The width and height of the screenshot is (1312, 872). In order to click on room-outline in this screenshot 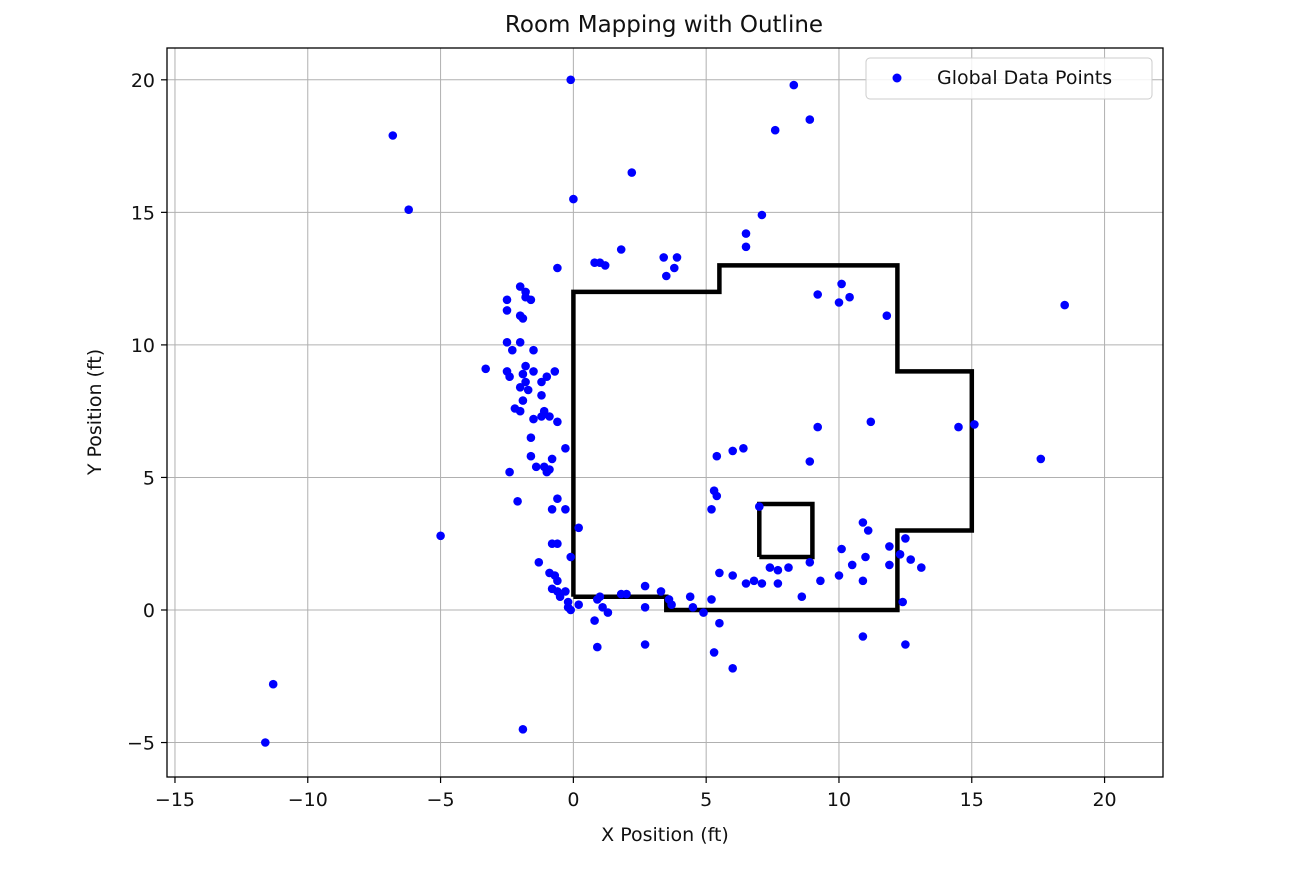, I will do `click(773, 438)`.